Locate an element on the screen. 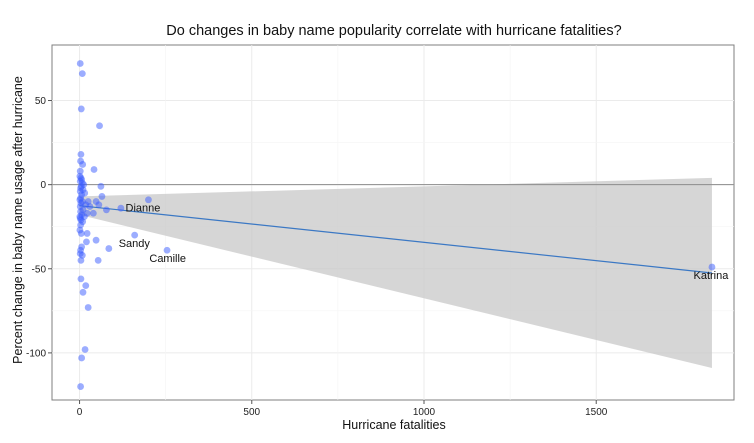  x-tick-label: 1500 is located at coordinates (596, 412).